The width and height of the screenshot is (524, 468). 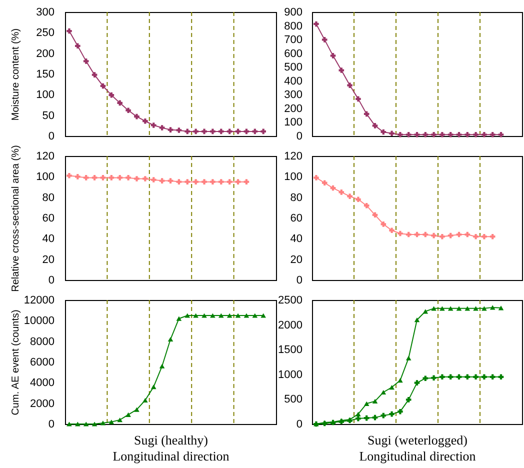 What do you see at coordinates (293, 95) in the screenshot?
I see `y-tick-label: 300` at bounding box center [293, 95].